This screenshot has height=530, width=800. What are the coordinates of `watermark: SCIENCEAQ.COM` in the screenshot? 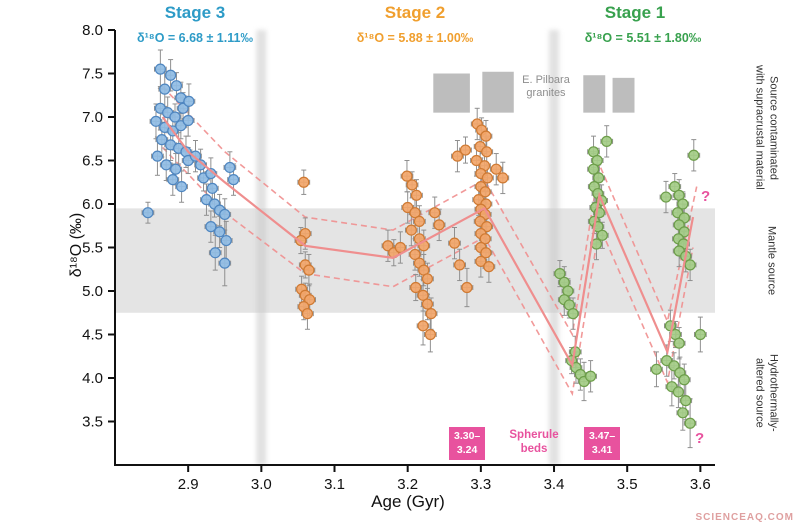 It's located at (744, 517).